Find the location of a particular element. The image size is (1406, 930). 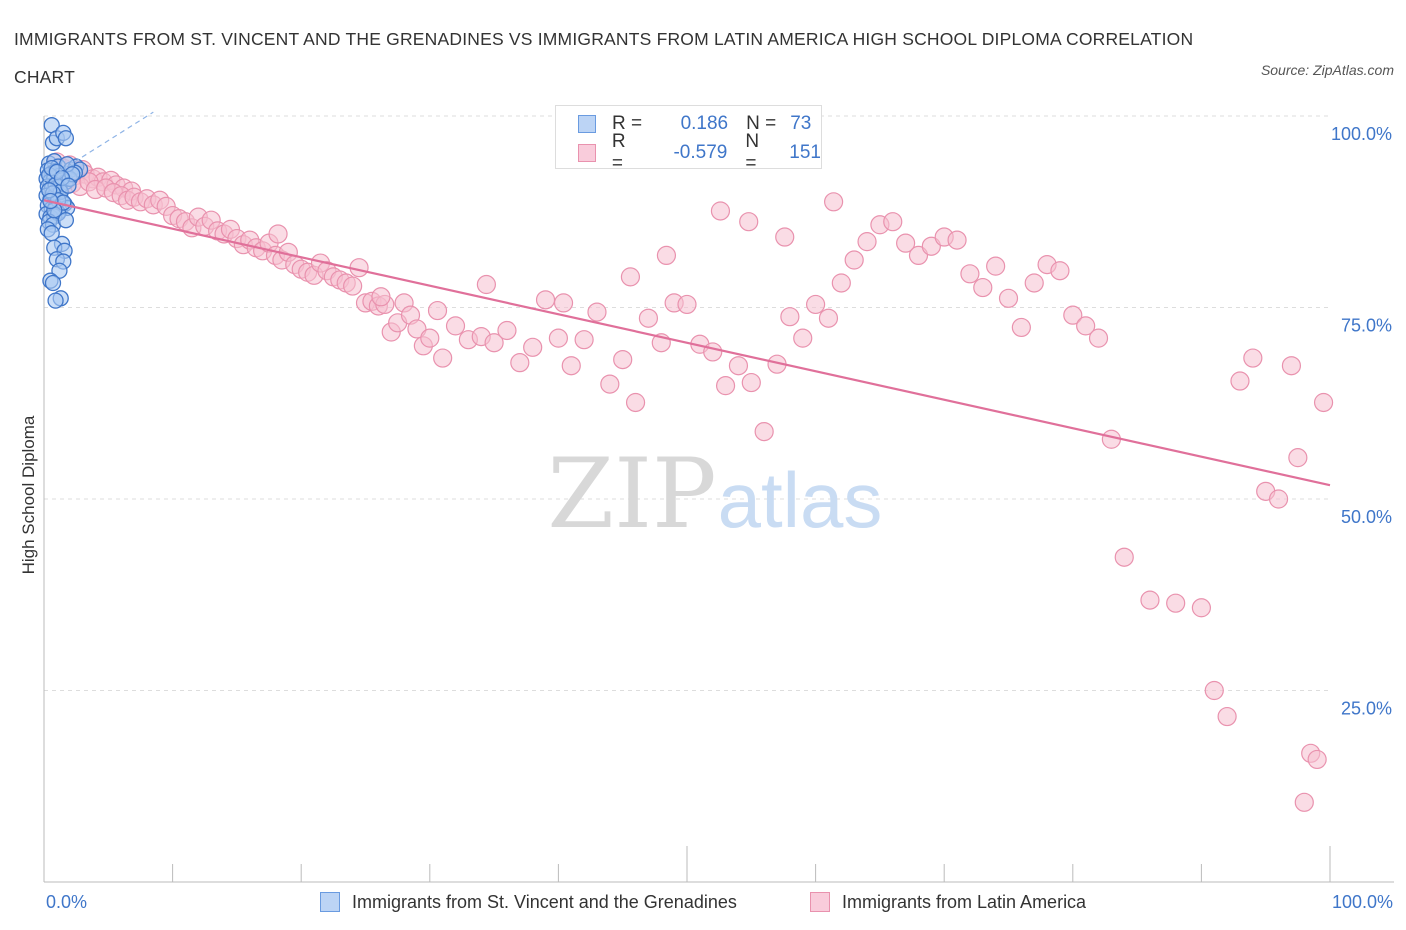

y-tick-label: 75.0% is located at coordinates (1366, 326).